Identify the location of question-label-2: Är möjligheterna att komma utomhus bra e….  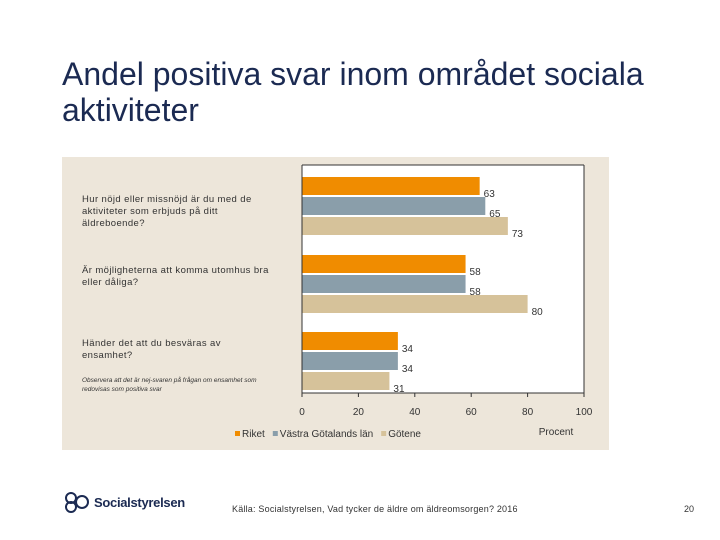
(175, 276).